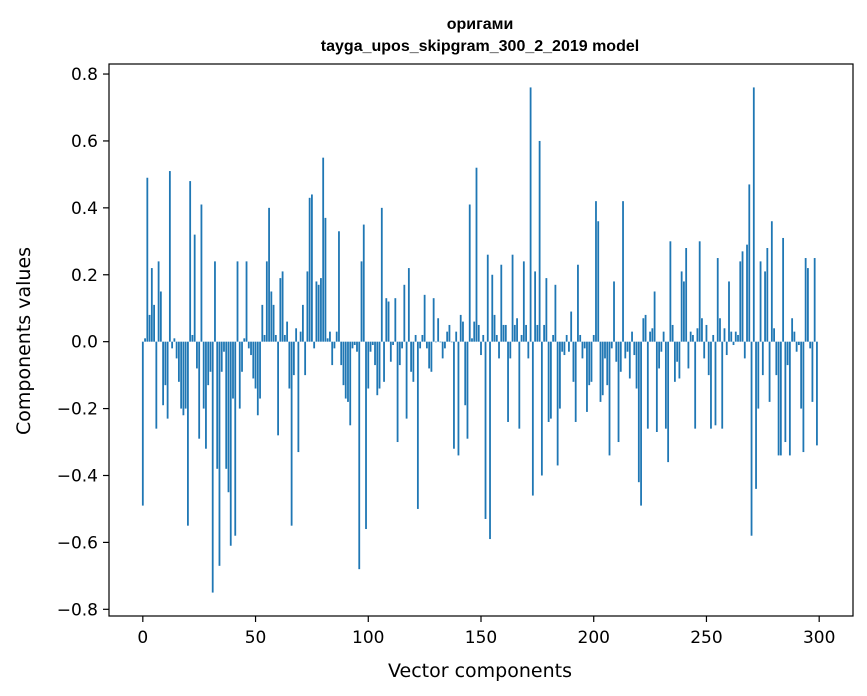  I want to click on chart-title-line-1: оригами, so click(480, 24).